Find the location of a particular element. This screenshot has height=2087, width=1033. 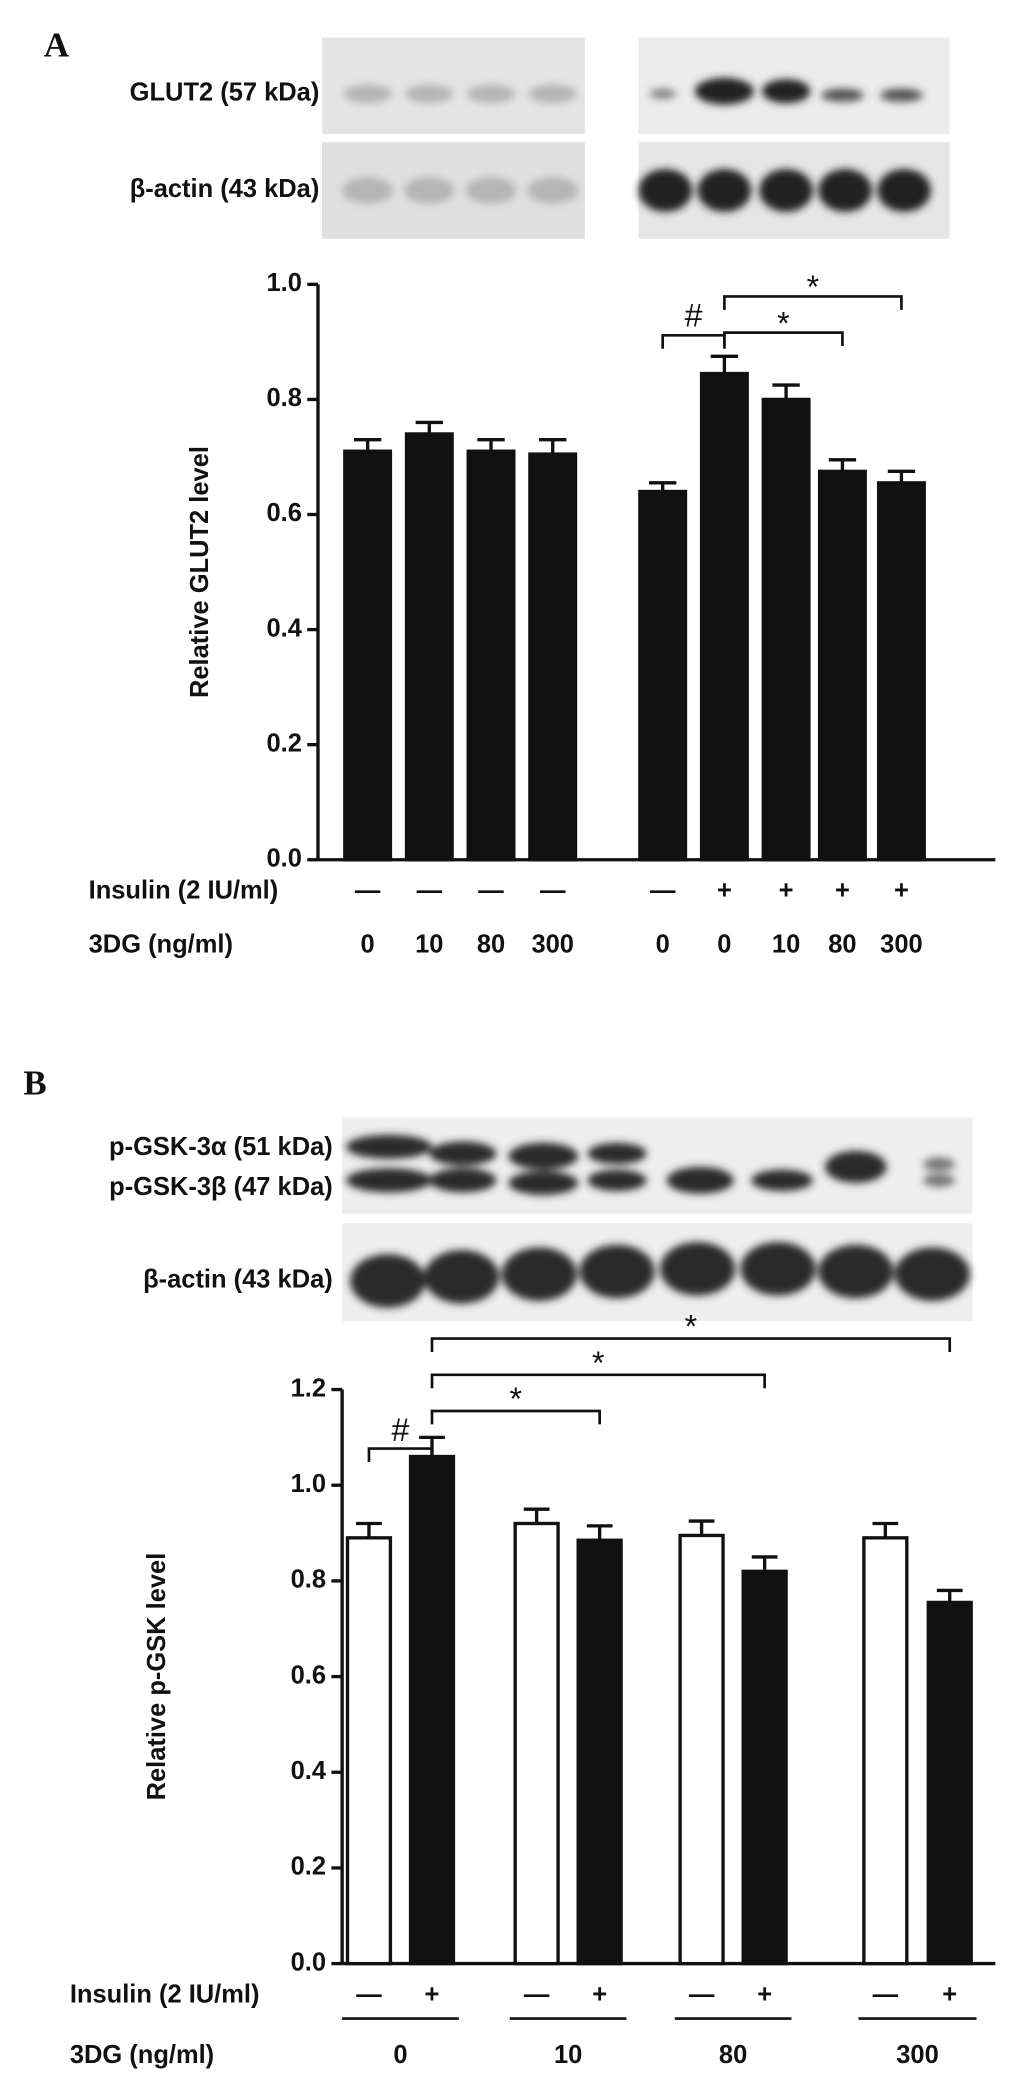

panel-label: B is located at coordinates (34, 1082).